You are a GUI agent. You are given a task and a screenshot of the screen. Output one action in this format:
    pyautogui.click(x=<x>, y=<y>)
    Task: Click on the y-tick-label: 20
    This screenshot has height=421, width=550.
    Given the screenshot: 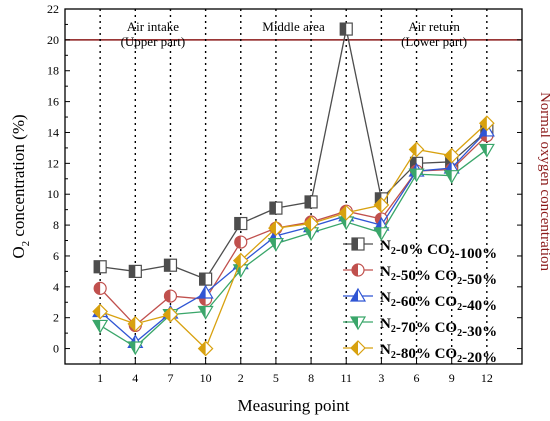 What is the action you would take?
    pyautogui.click(x=53, y=40)
    